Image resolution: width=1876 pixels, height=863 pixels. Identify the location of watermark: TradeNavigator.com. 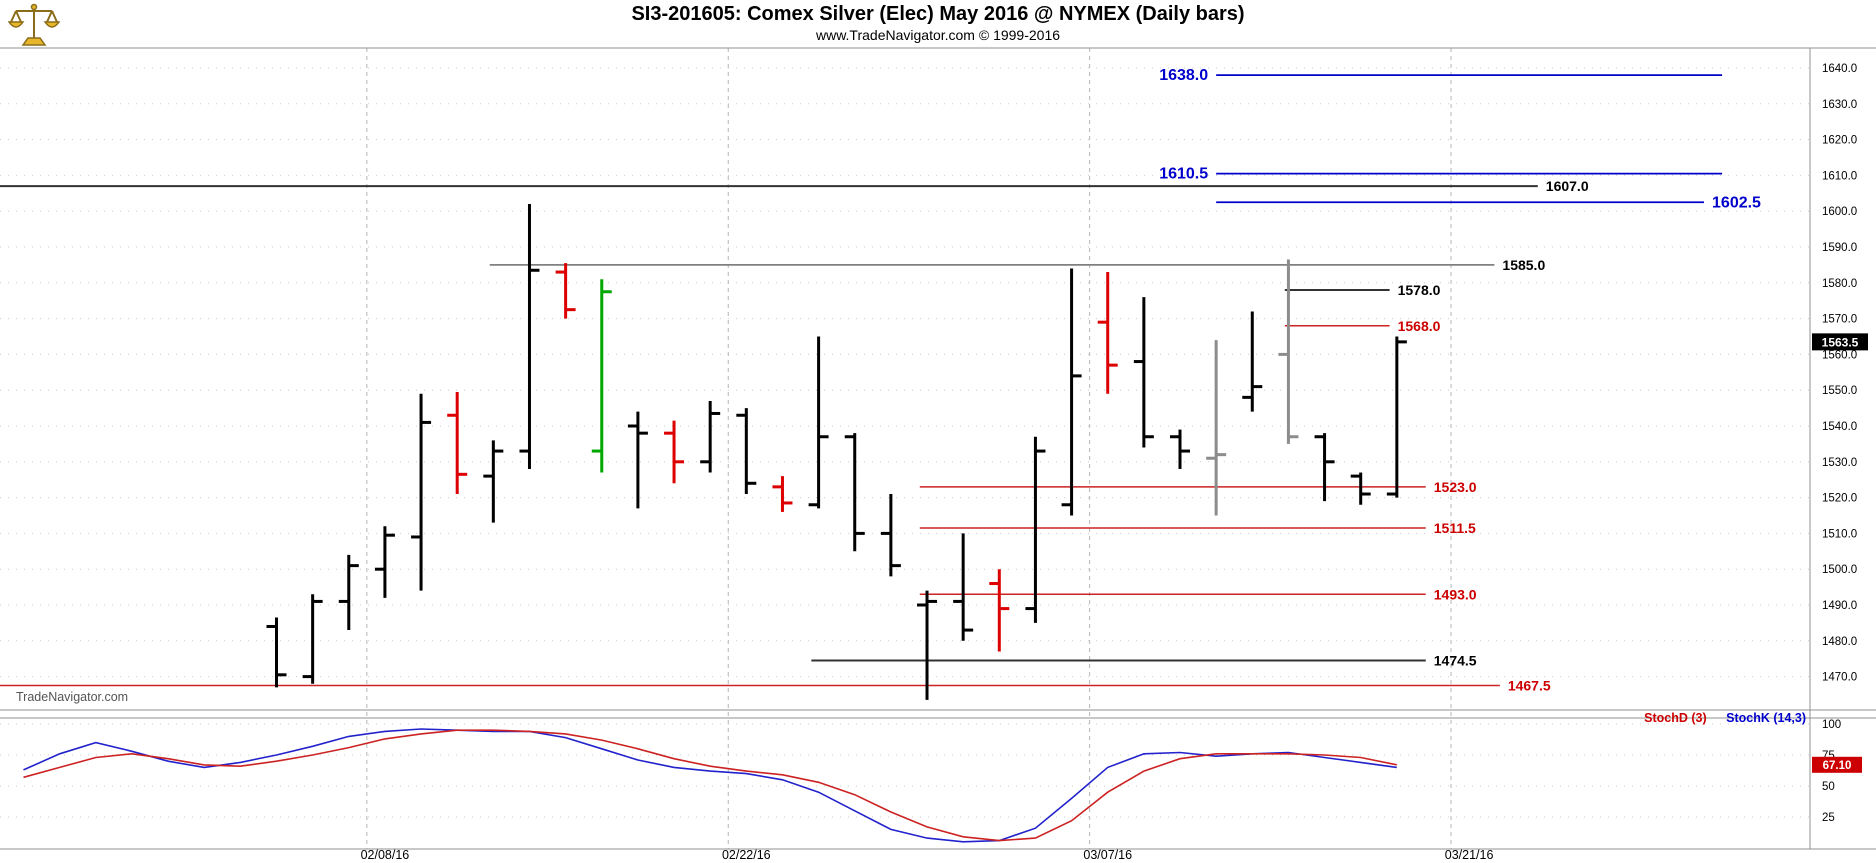
(72, 697).